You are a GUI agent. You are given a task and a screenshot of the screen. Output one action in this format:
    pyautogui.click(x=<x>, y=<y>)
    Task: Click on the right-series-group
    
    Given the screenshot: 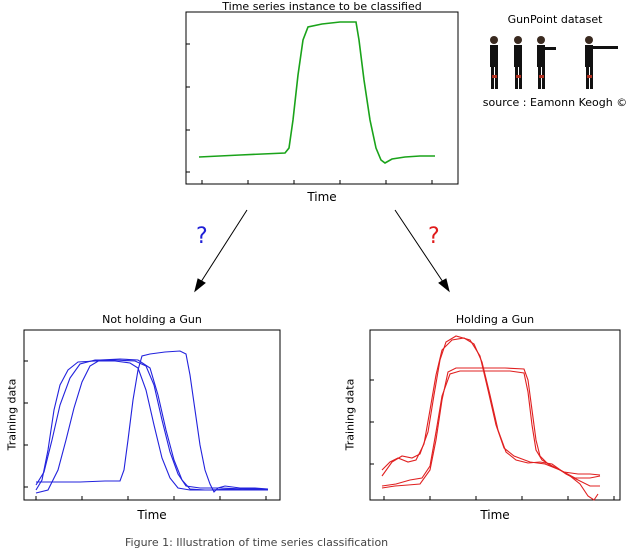 What is the action you would take?
    pyautogui.click(x=491, y=418)
    